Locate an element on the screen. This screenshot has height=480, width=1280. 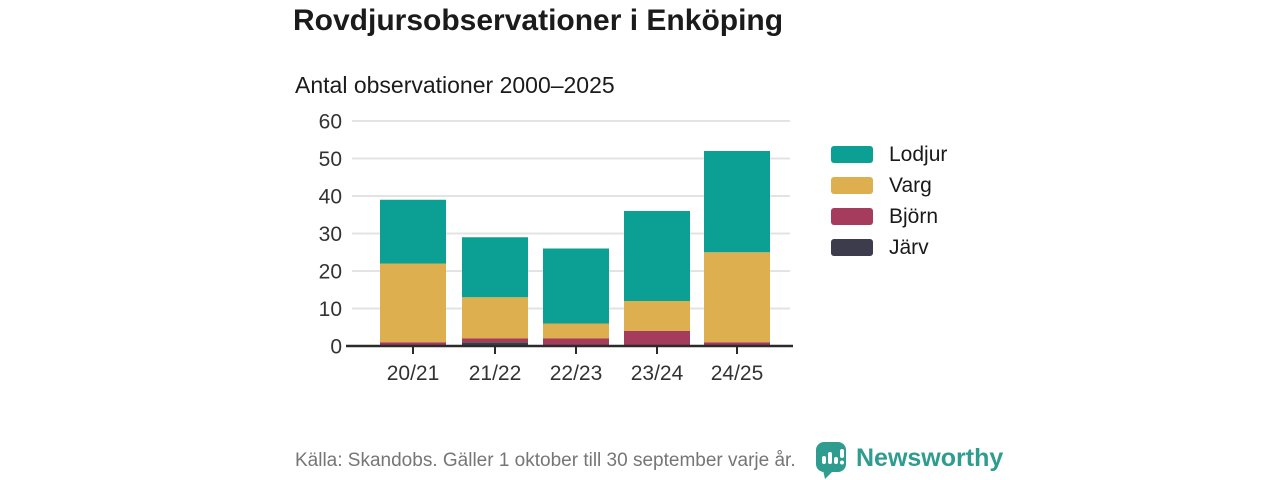
legend: Lodjur Varg Björn Järv is located at coordinates (889, 201).